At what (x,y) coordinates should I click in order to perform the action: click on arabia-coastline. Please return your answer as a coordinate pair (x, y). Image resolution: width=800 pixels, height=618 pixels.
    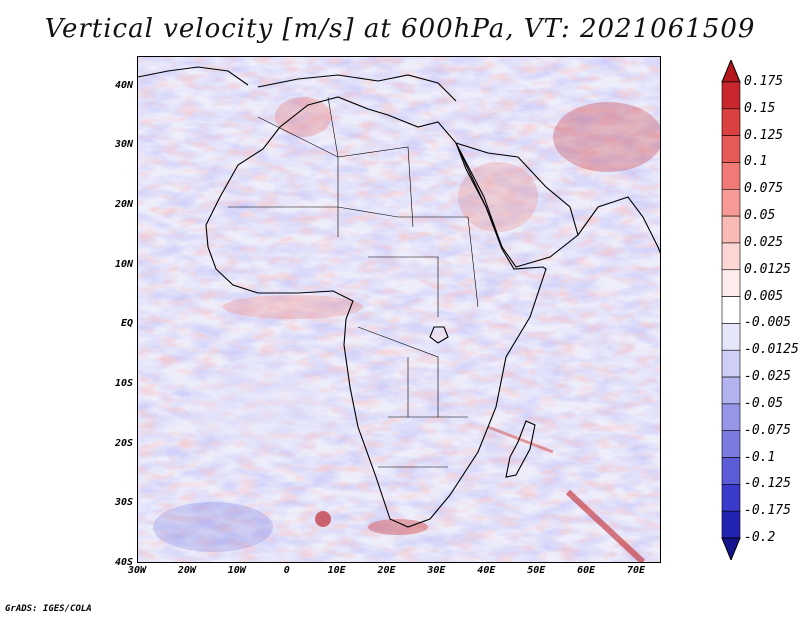
    Looking at the image, I should click on (516, 205).